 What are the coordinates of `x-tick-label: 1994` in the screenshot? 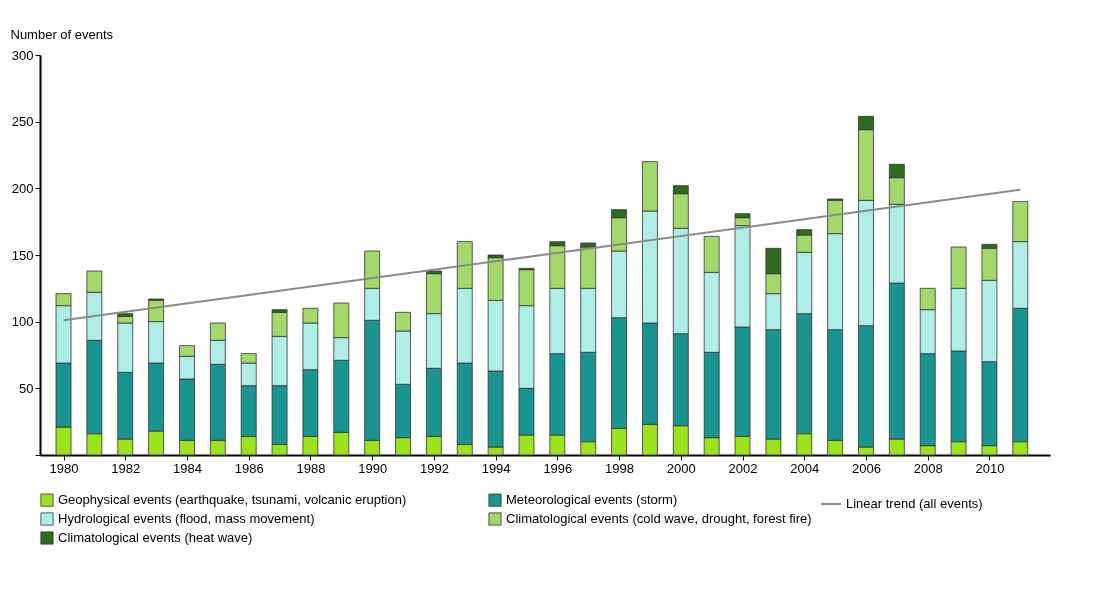 It's located at (496, 468).